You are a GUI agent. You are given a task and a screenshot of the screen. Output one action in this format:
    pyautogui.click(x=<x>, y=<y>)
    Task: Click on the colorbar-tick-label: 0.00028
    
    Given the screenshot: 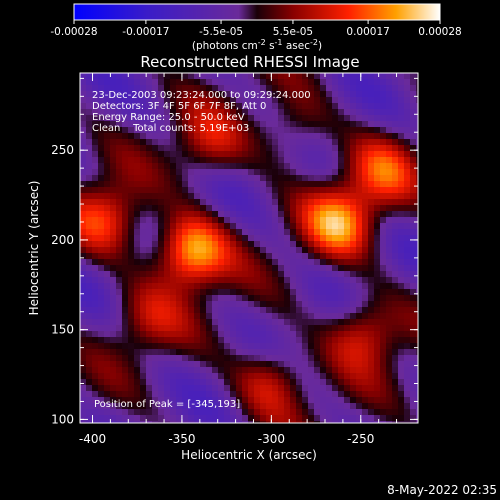 What is the action you would take?
    pyautogui.click(x=439, y=32)
    